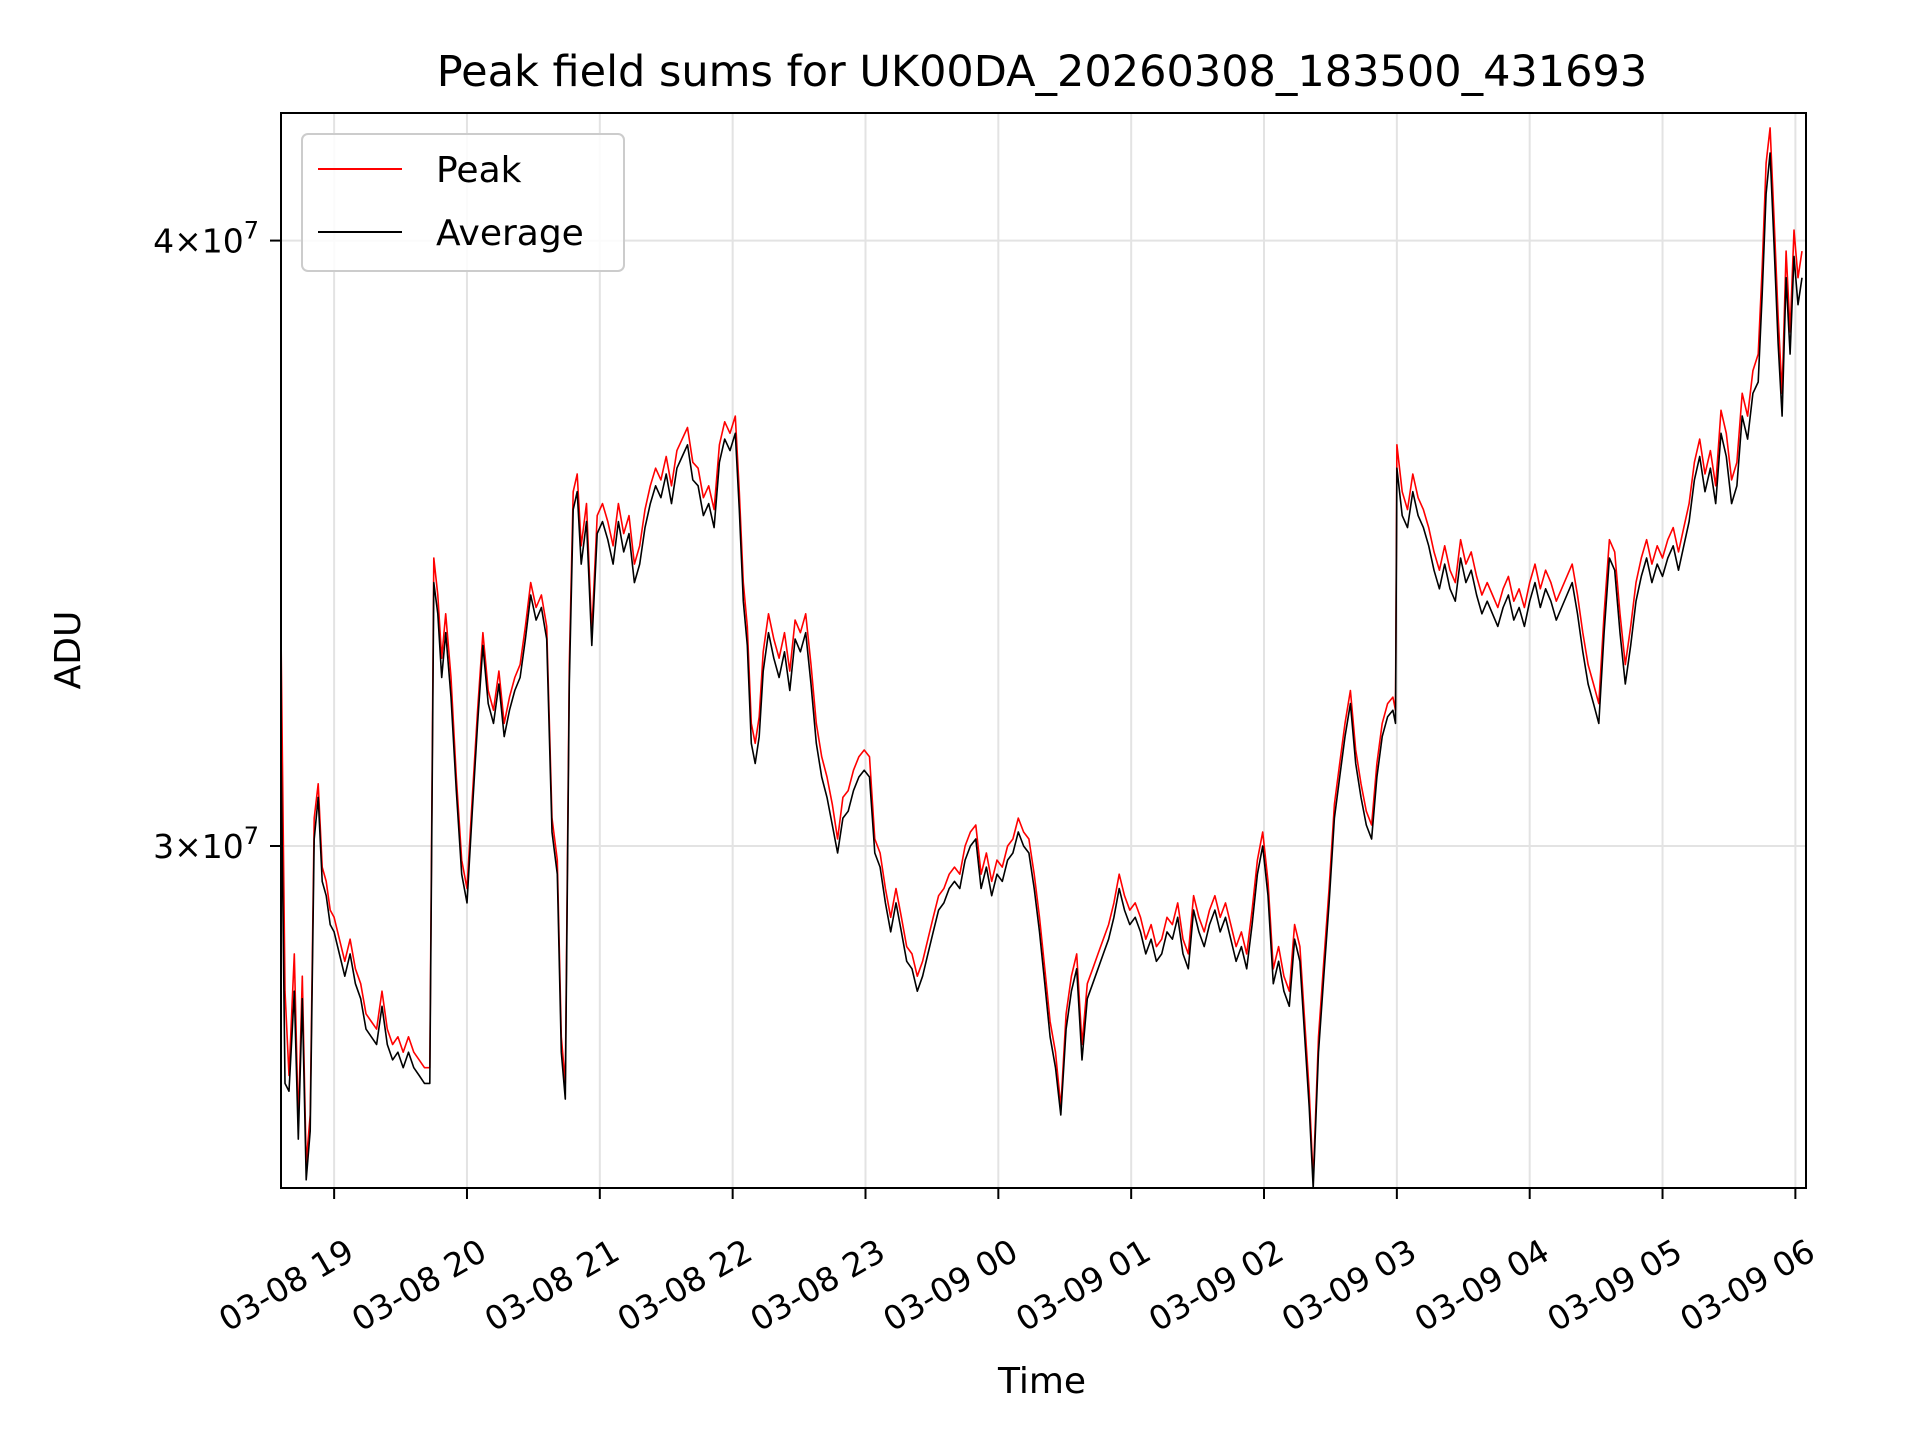  I want to click on y-axis-ticks: 3×107 4×107, so click(217, 541).